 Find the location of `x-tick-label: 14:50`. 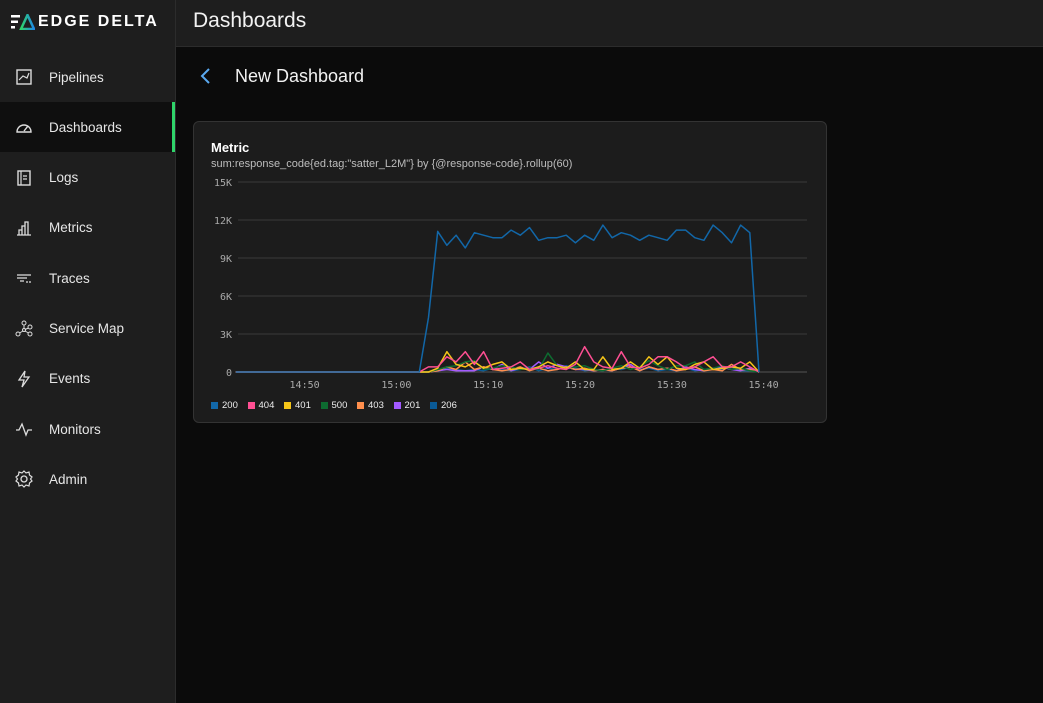

x-tick-label: 14:50 is located at coordinates (305, 385).